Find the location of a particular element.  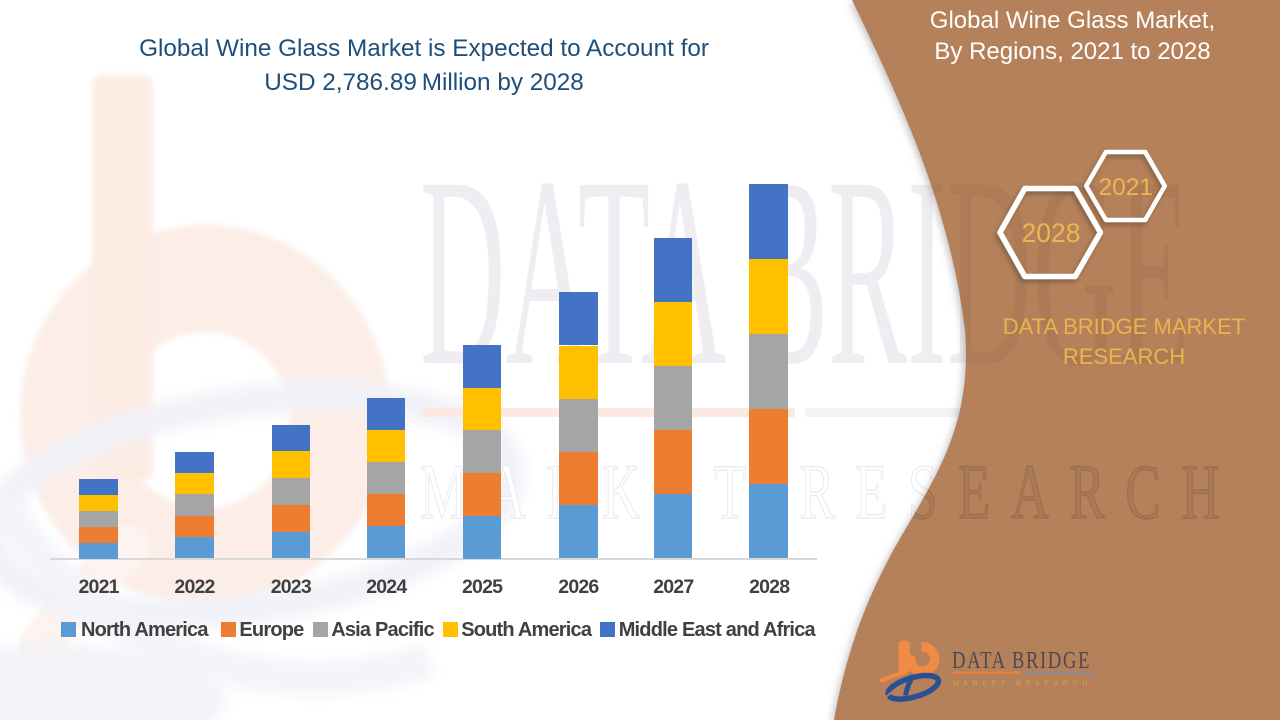

svg-text: 2021 is located at coordinates (1126, 187).